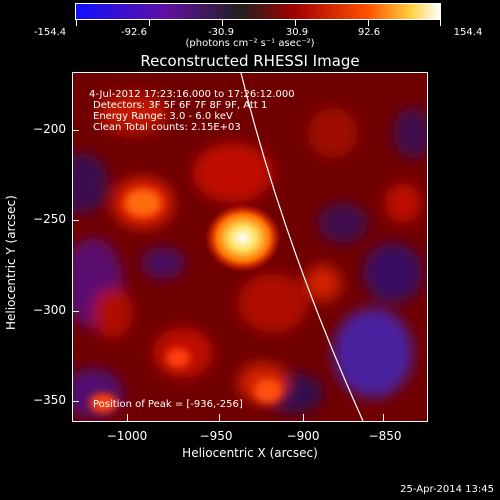  I want to click on info-time: 4-Jul-2012 17:23:16.000 to 17:26:12.000, so click(192, 94).